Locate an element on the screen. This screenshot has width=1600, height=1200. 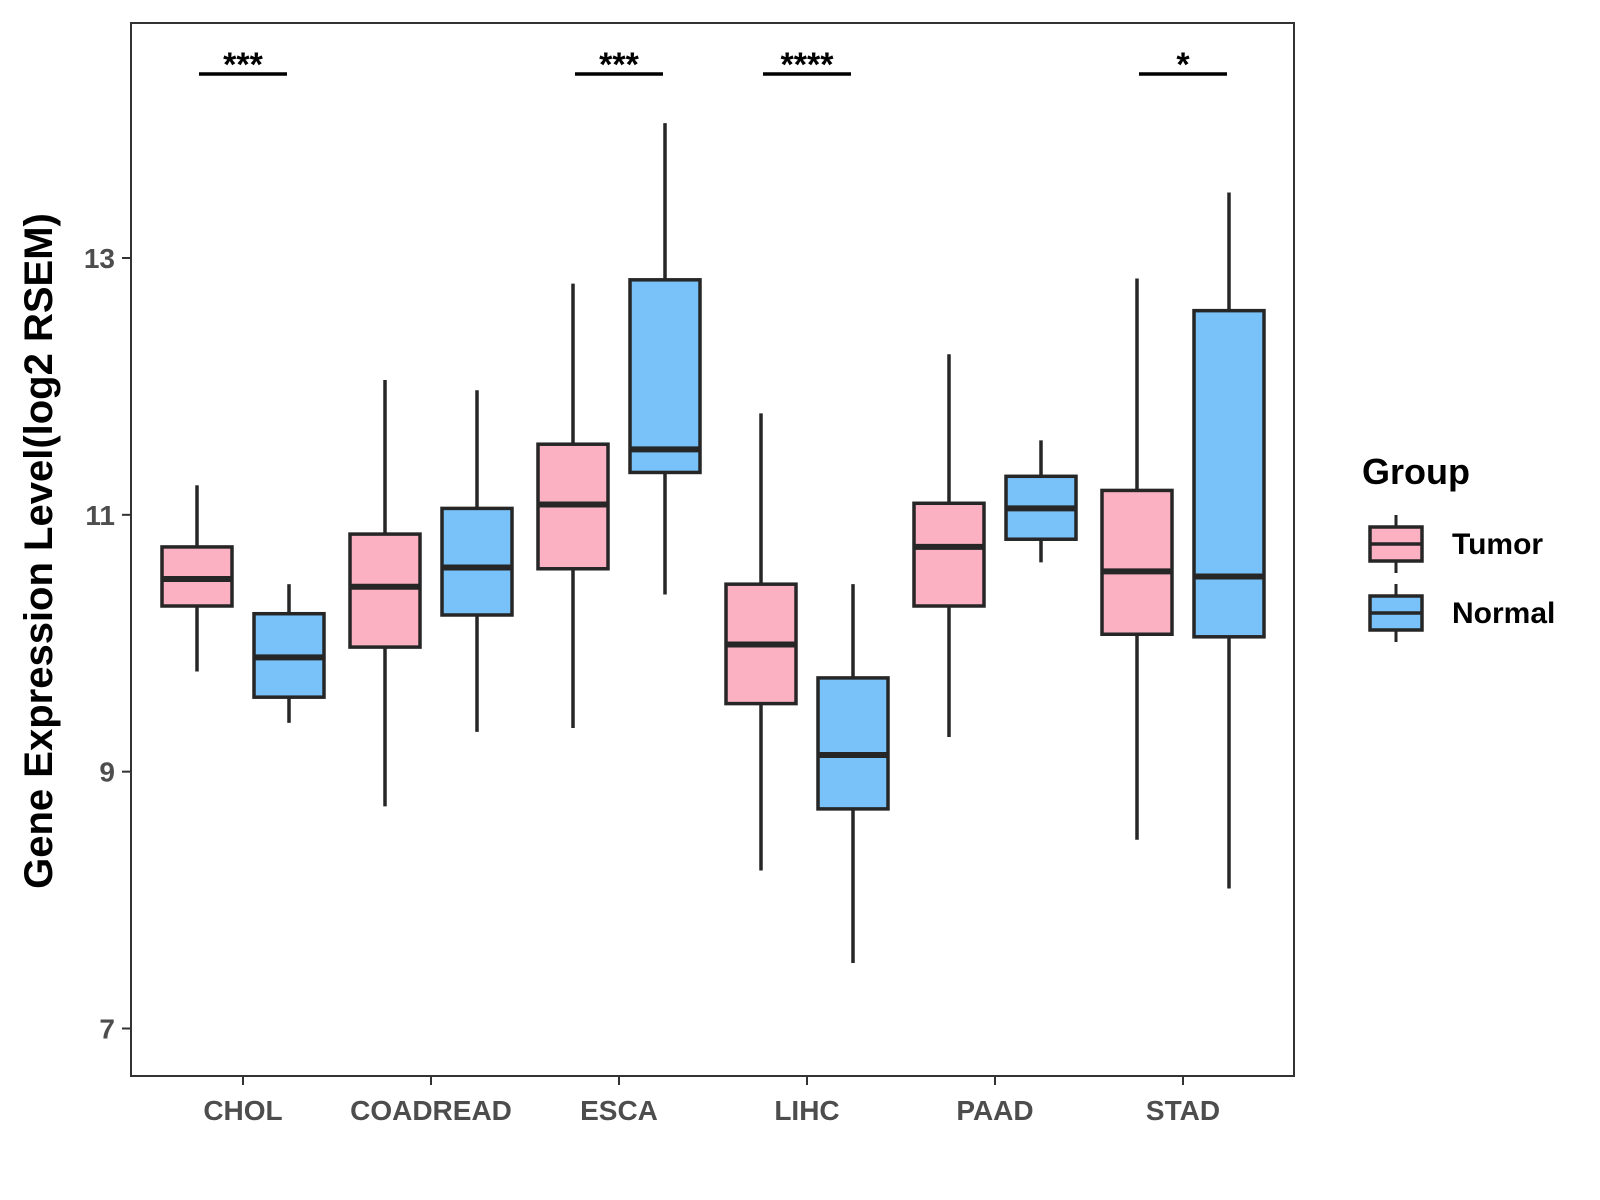
significance-chol: *** is located at coordinates (243, 65).